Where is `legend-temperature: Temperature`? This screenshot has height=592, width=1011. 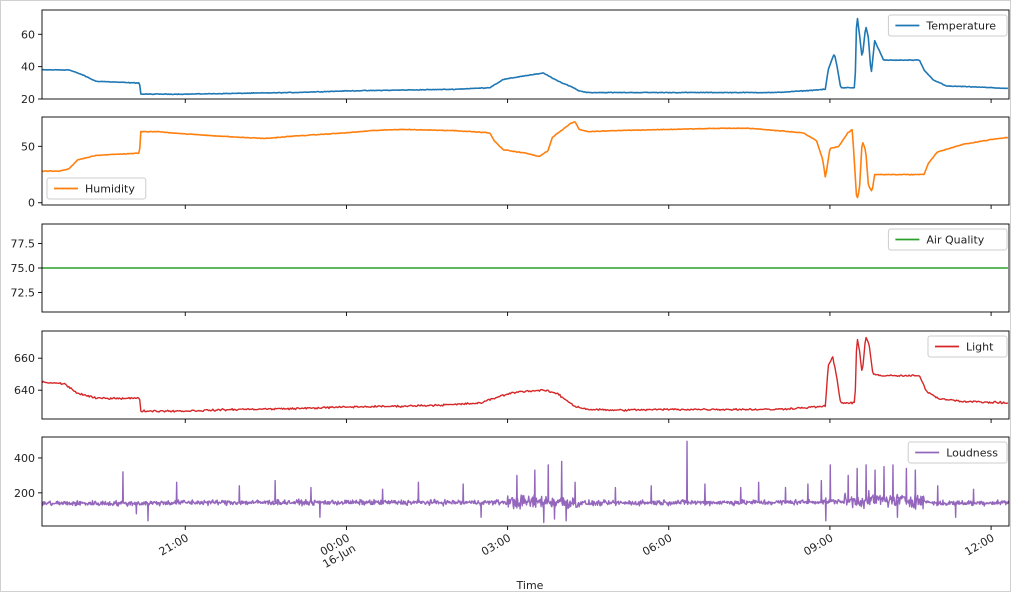 legend-temperature: Temperature is located at coordinates (947, 25).